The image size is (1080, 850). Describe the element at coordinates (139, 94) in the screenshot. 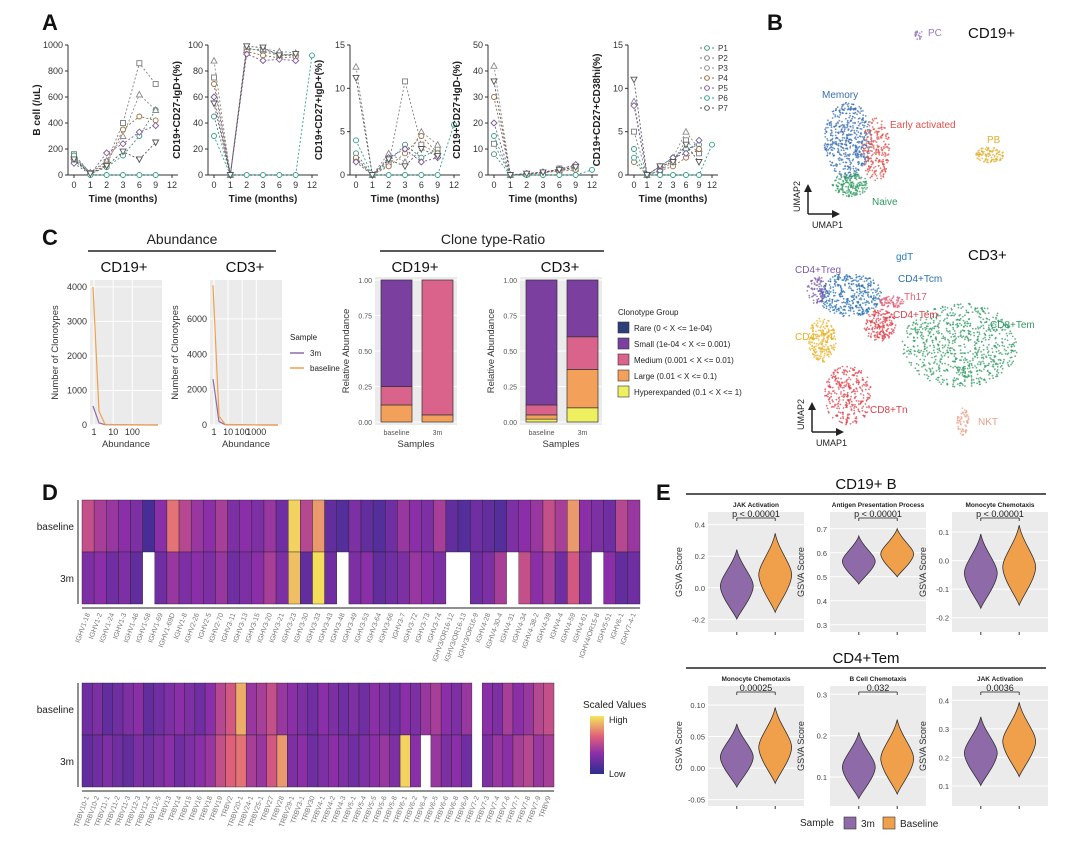

I see `point-P3` at that location.